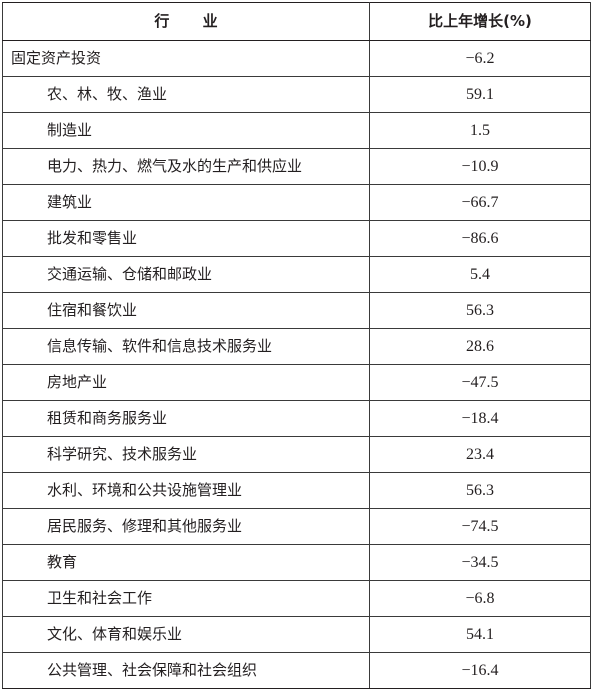 The image size is (595, 691). I want to click on table-row: 制造业 1.5, so click(296, 130).